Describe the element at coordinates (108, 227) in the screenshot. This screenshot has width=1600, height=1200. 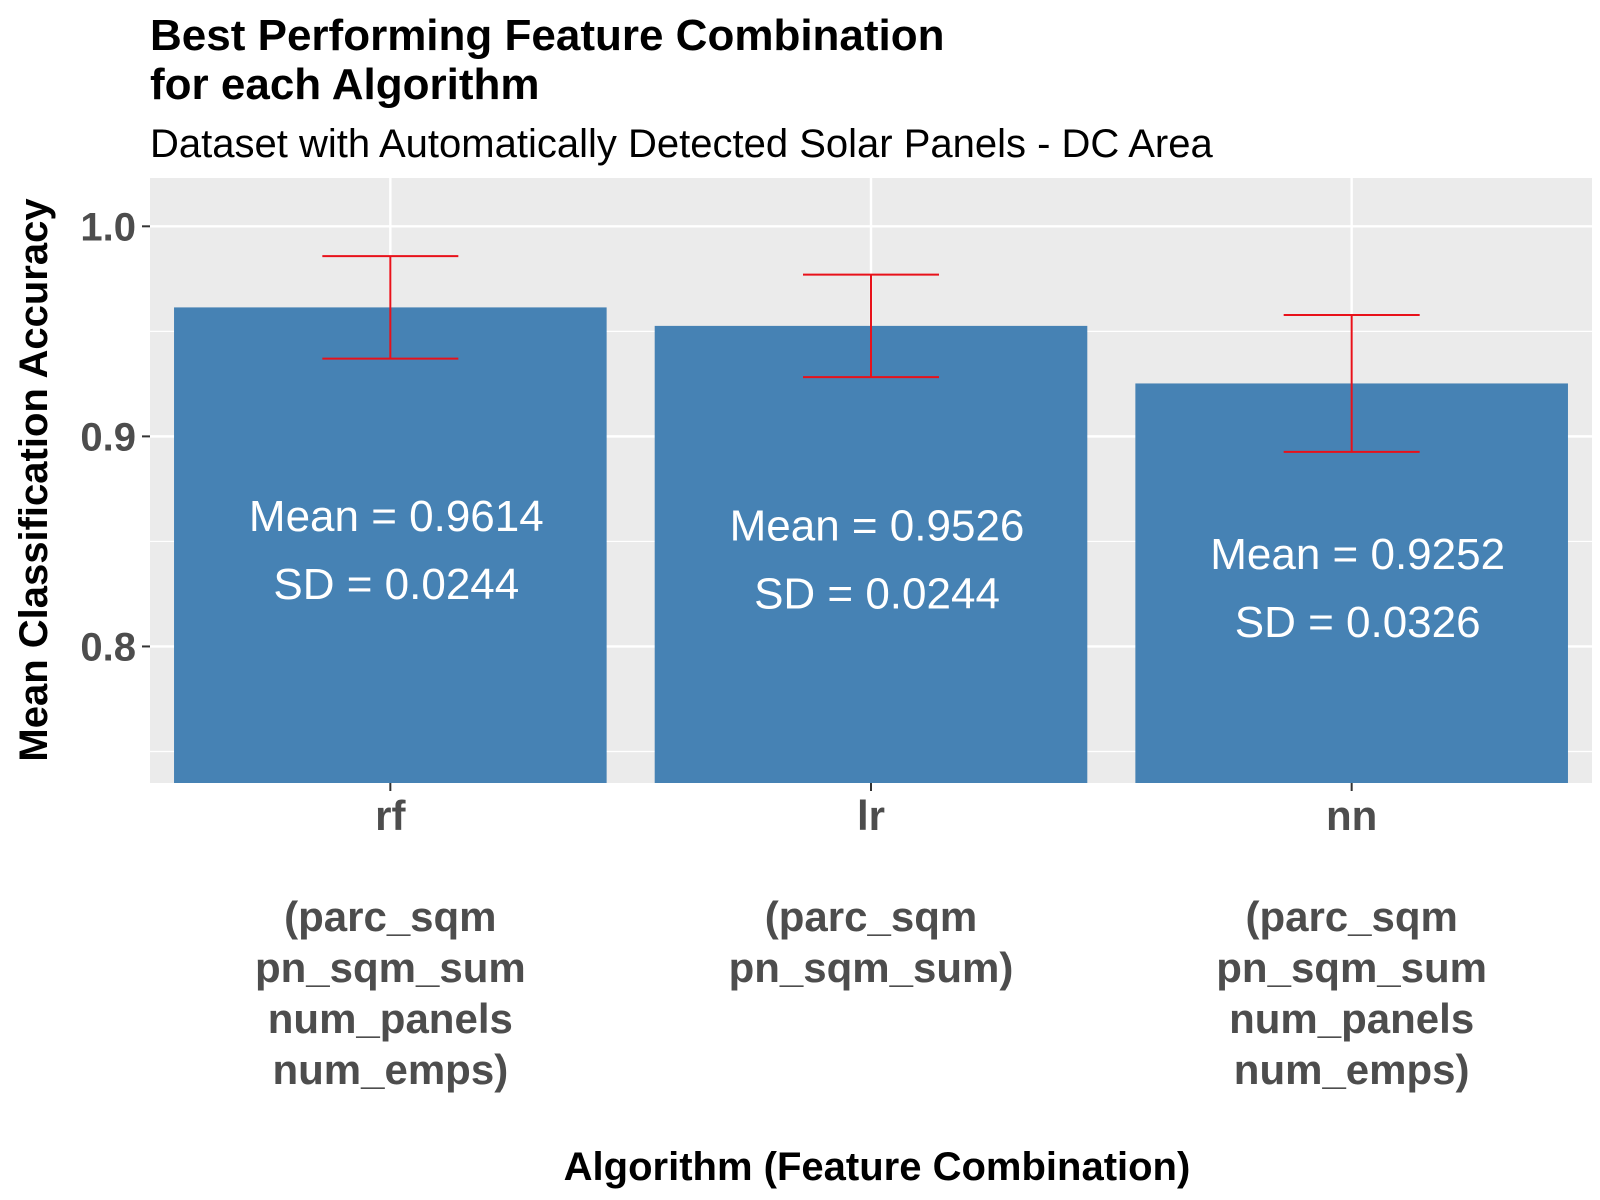
I see `y-tick-label: 1.0` at that location.